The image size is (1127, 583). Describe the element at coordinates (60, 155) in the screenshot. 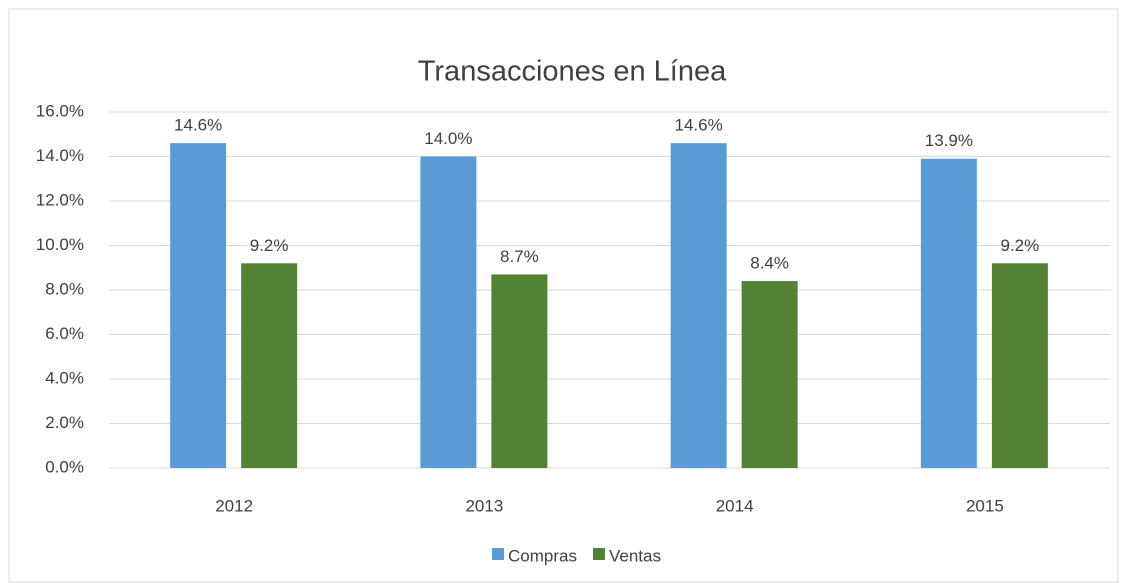

I see `y-tick-label: 14.0%` at that location.